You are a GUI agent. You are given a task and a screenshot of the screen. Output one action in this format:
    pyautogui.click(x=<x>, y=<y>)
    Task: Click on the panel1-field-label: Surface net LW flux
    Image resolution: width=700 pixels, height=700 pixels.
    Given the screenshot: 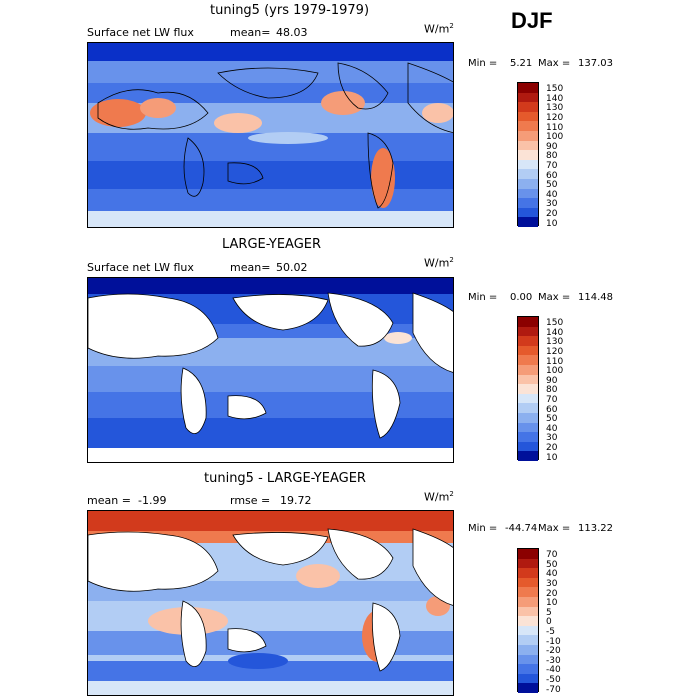 What is the action you would take?
    pyautogui.click(x=140, y=32)
    